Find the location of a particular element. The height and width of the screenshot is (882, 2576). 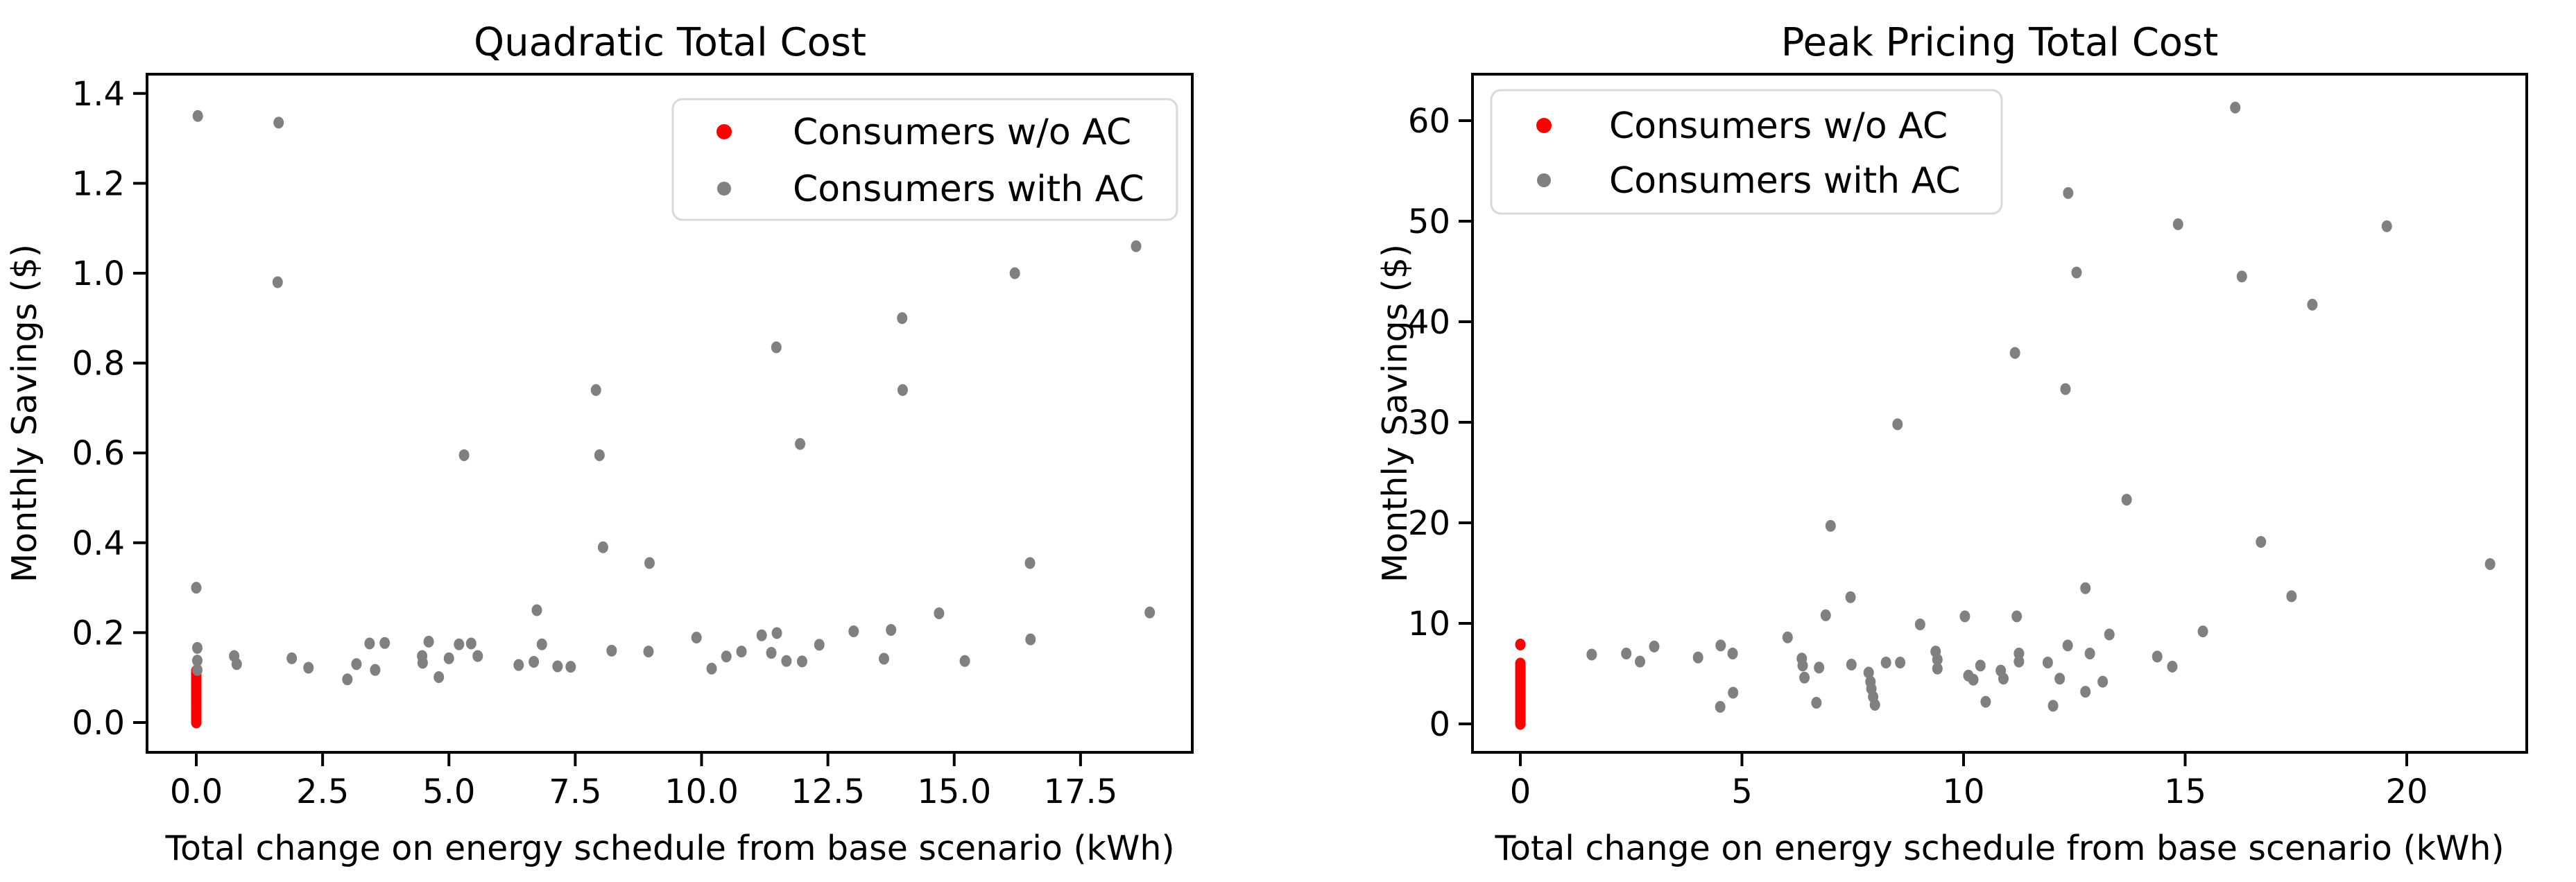

legend-label: Consumers w/o AC is located at coordinates (1778, 126).